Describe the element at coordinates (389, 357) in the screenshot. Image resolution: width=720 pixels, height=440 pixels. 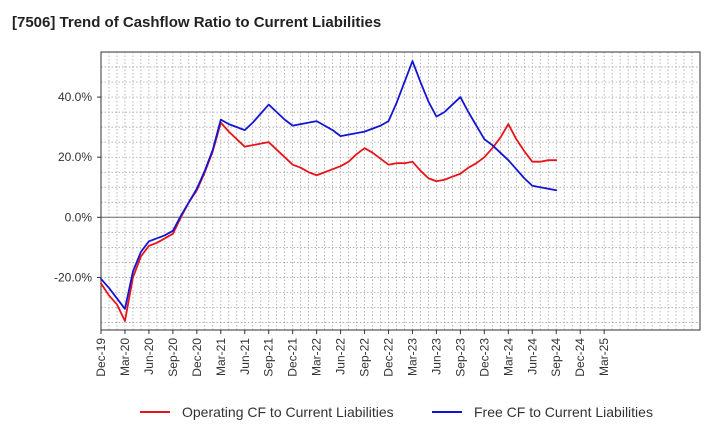
I see `x-tick-label: Dec-22` at that location.